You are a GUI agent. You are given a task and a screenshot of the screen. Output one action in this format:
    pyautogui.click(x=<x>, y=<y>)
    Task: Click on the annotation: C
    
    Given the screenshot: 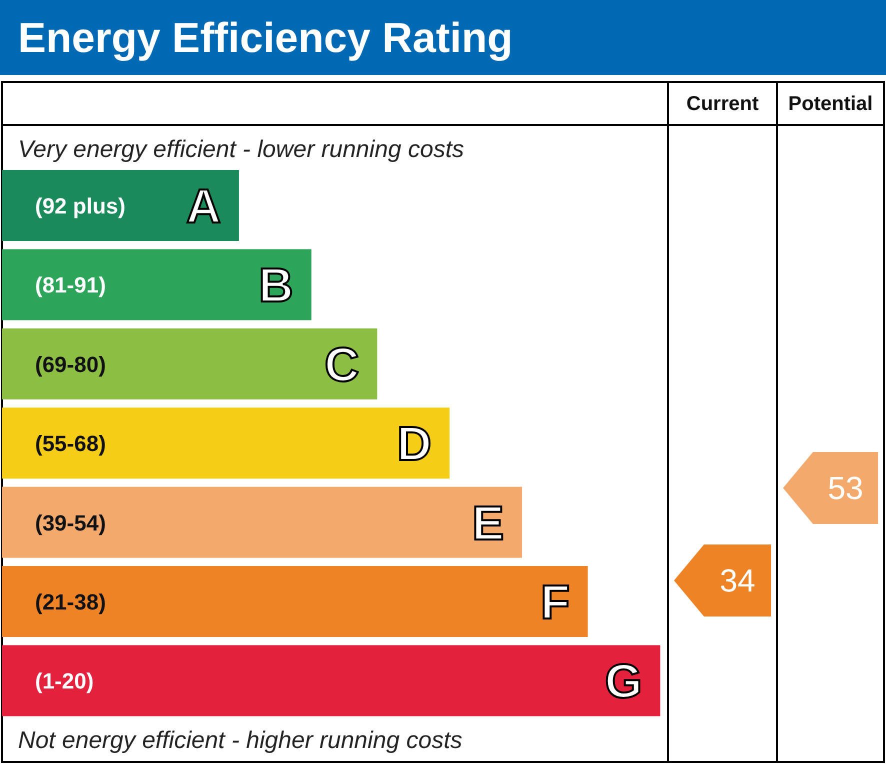 What is the action you would take?
    pyautogui.click(x=342, y=365)
    